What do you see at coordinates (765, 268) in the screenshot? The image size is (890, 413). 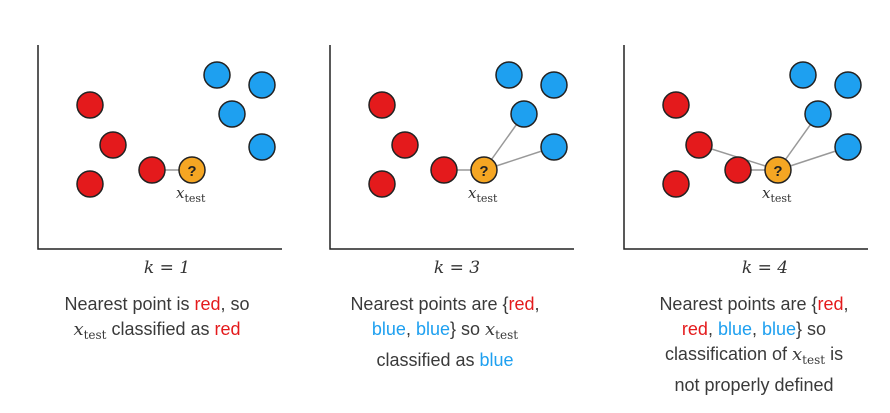 I see `k-label: k = 4` at bounding box center [765, 268].